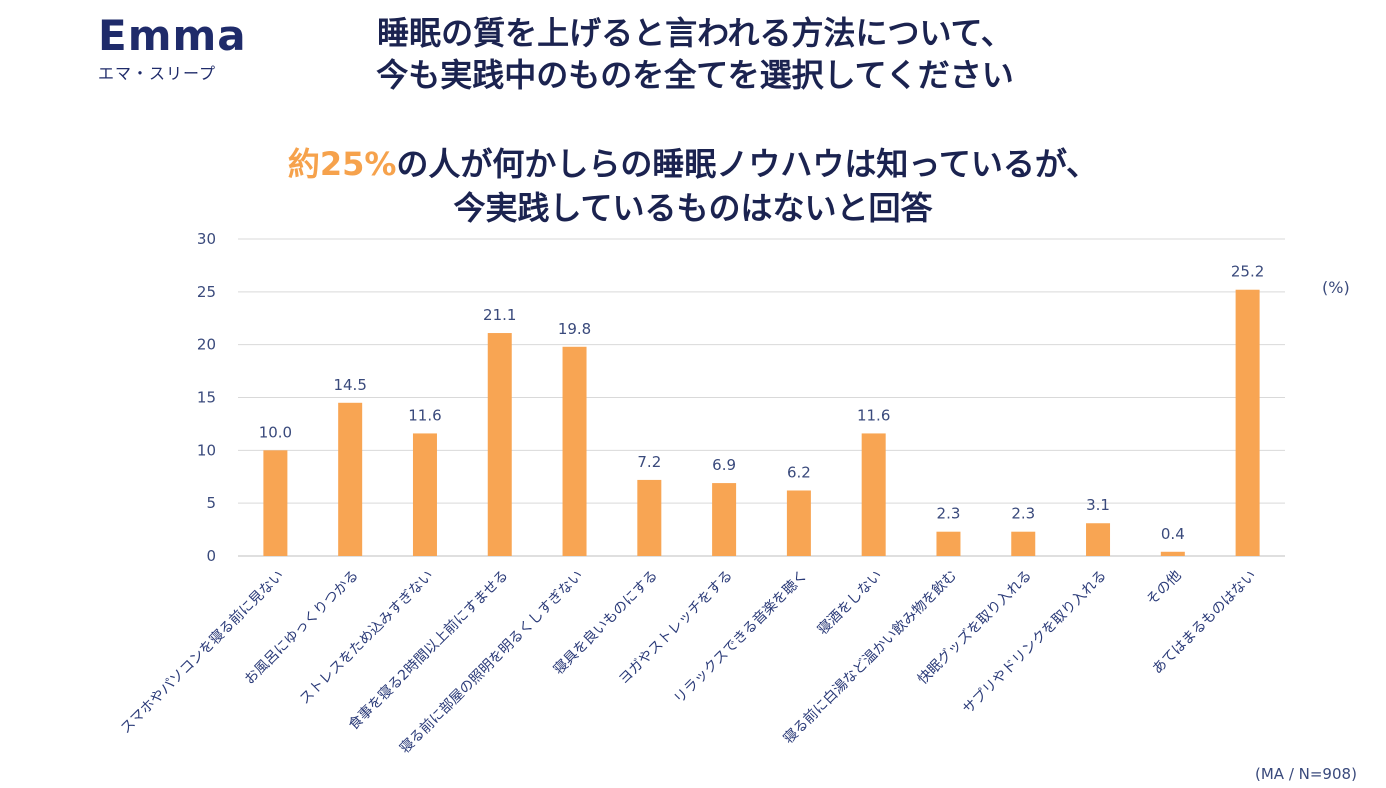 The height and width of the screenshot is (788, 1386). Describe the element at coordinates (211, 503) in the screenshot. I see `y-tick-label: 5` at that location.